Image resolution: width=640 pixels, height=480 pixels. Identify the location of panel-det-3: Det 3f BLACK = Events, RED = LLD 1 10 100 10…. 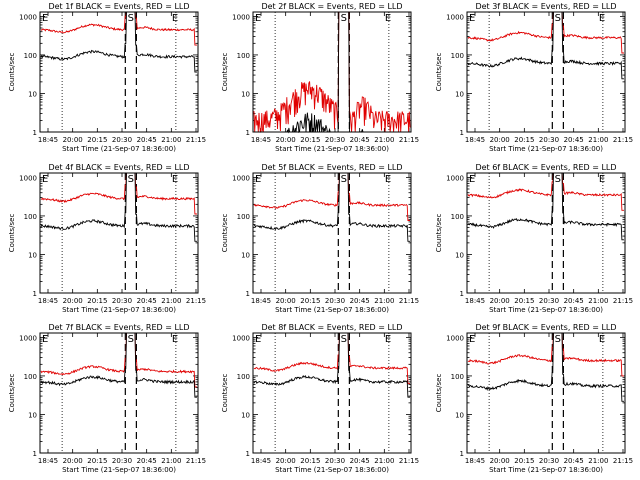
(534, 77).